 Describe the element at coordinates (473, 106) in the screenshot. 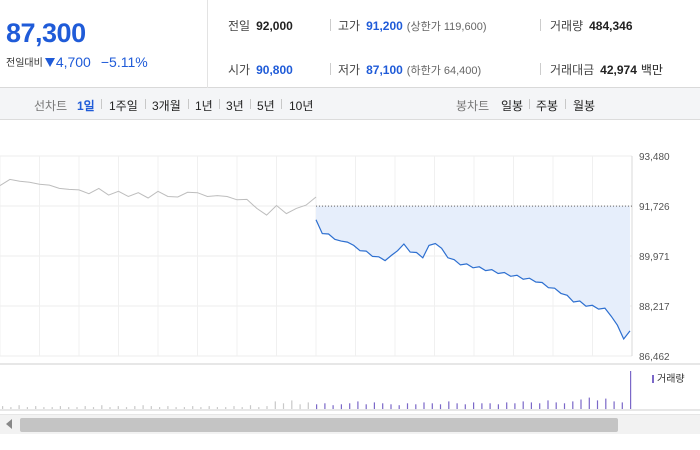

I see `candle-chart-label: 봉차트` at that location.